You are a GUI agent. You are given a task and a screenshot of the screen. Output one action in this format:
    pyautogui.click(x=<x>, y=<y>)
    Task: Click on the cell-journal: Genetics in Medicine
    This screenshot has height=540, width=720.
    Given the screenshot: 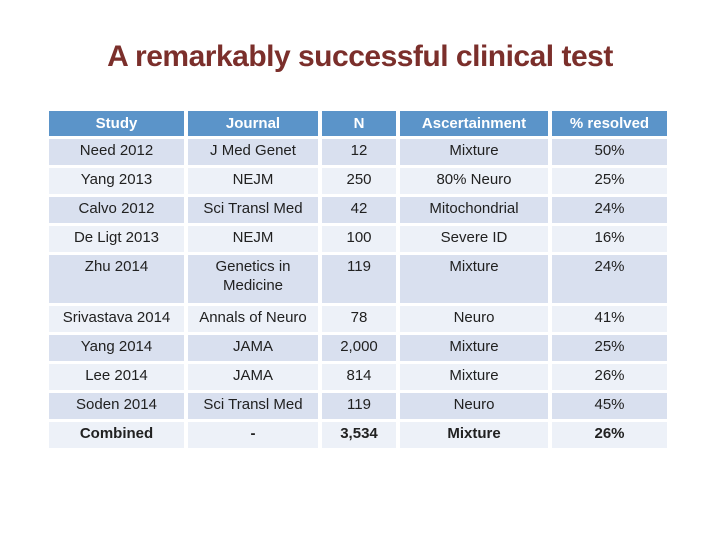 What is the action you would take?
    pyautogui.click(x=253, y=279)
    